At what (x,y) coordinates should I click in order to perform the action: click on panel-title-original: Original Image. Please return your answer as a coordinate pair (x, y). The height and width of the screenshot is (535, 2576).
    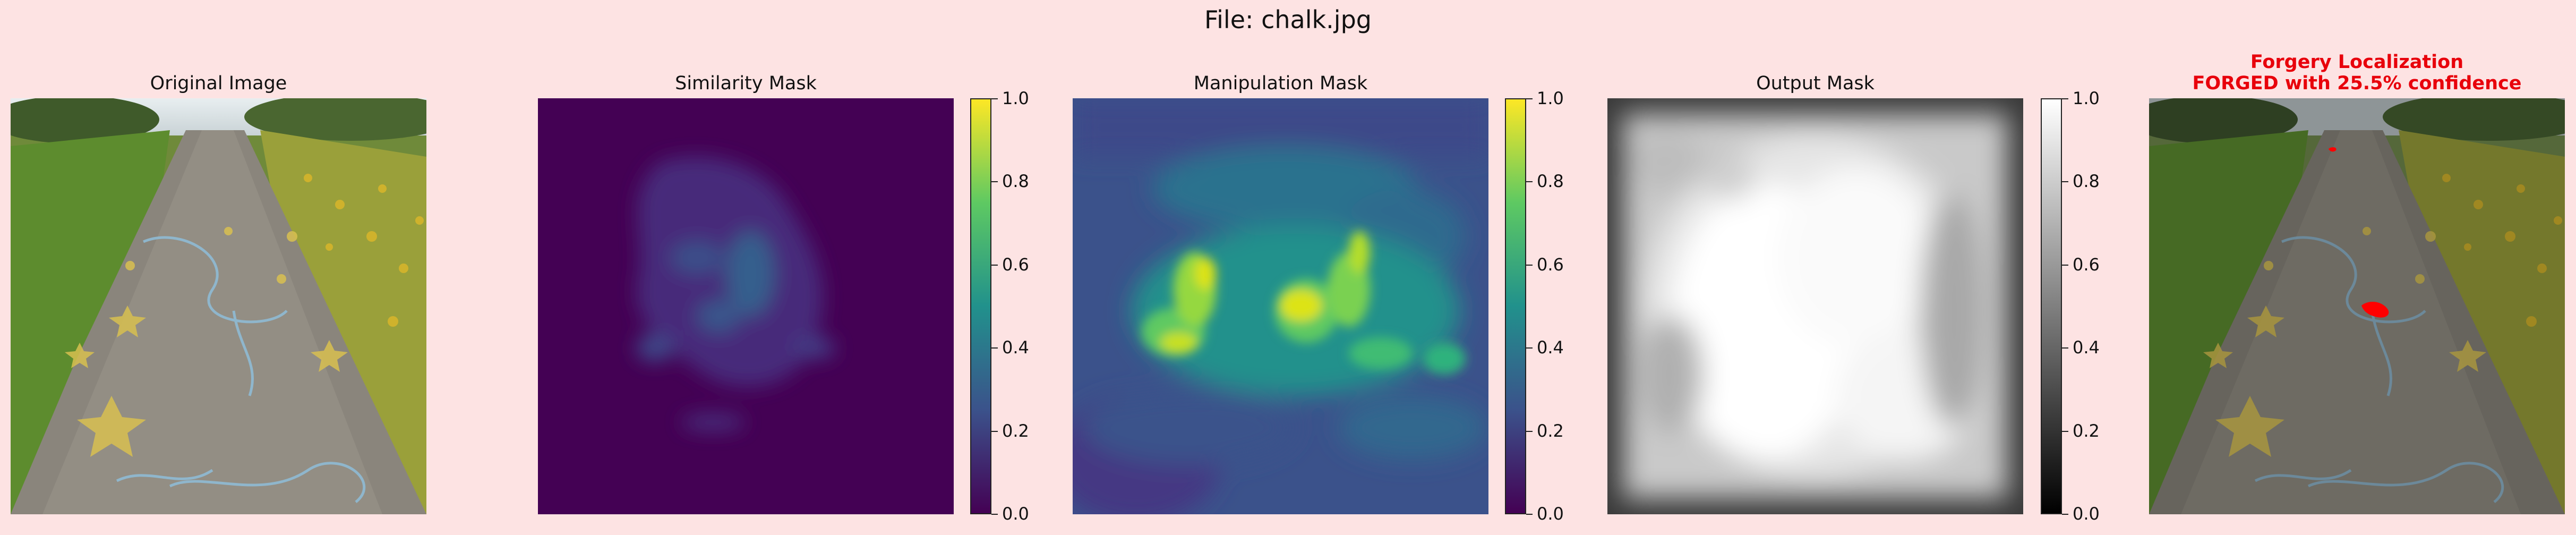
    Looking at the image, I should click on (219, 83).